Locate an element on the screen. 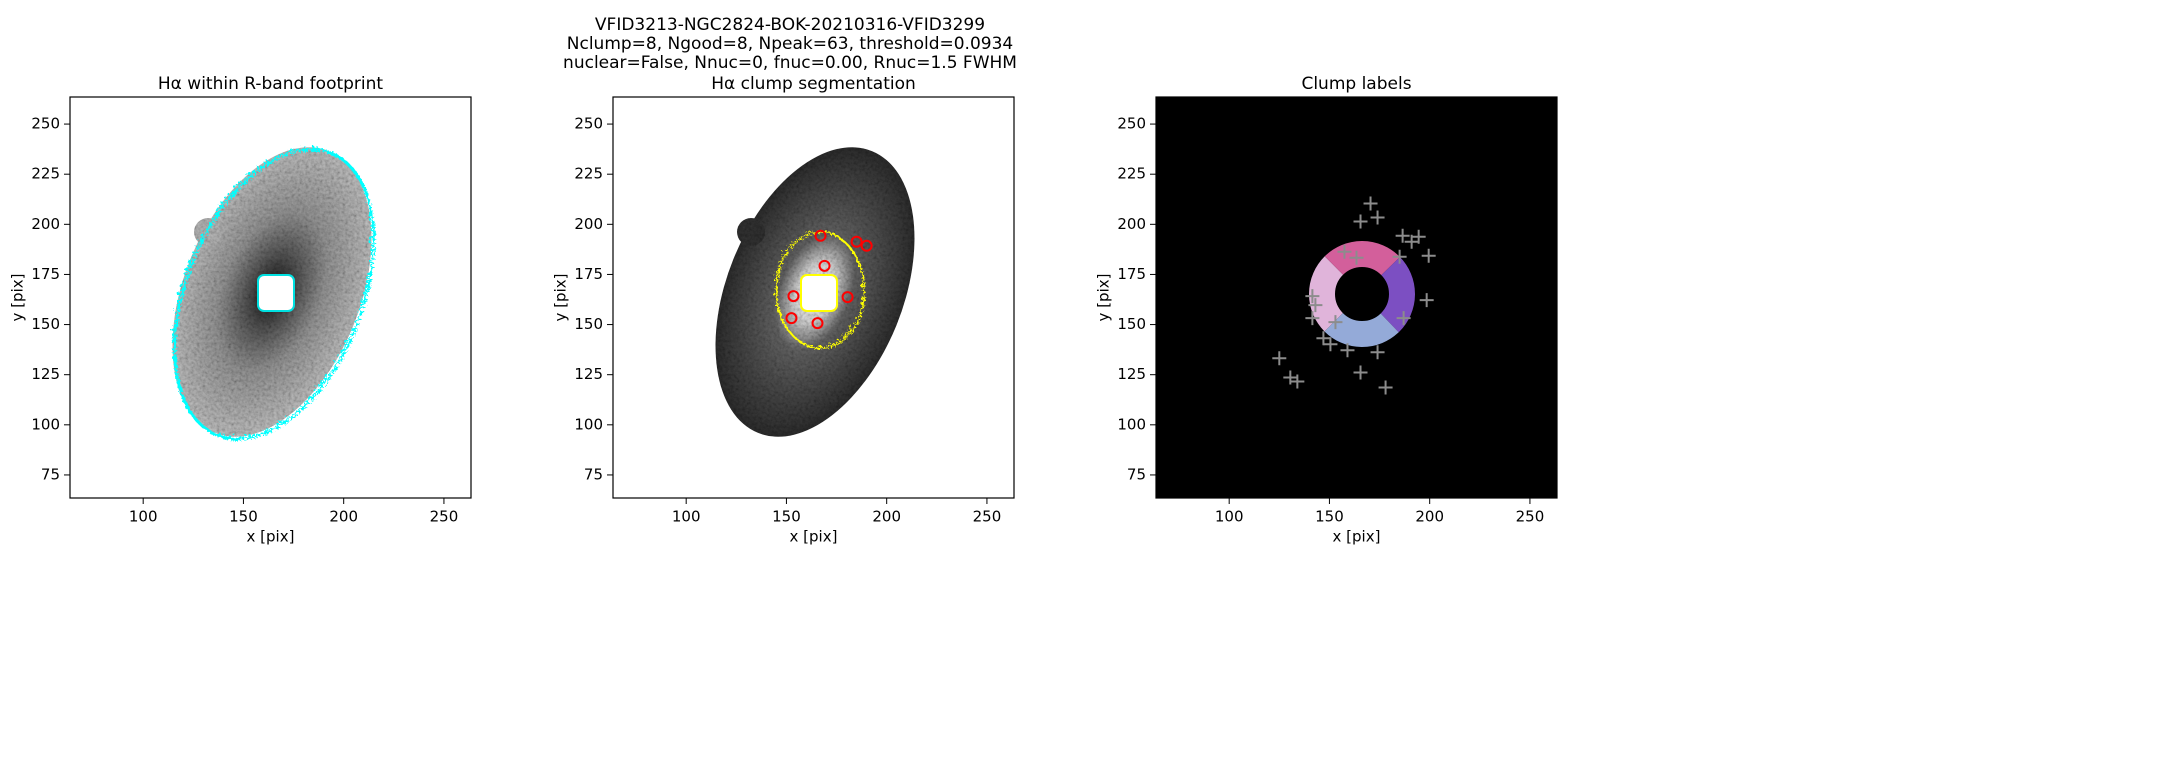  image-left is located at coordinates (272, 292).